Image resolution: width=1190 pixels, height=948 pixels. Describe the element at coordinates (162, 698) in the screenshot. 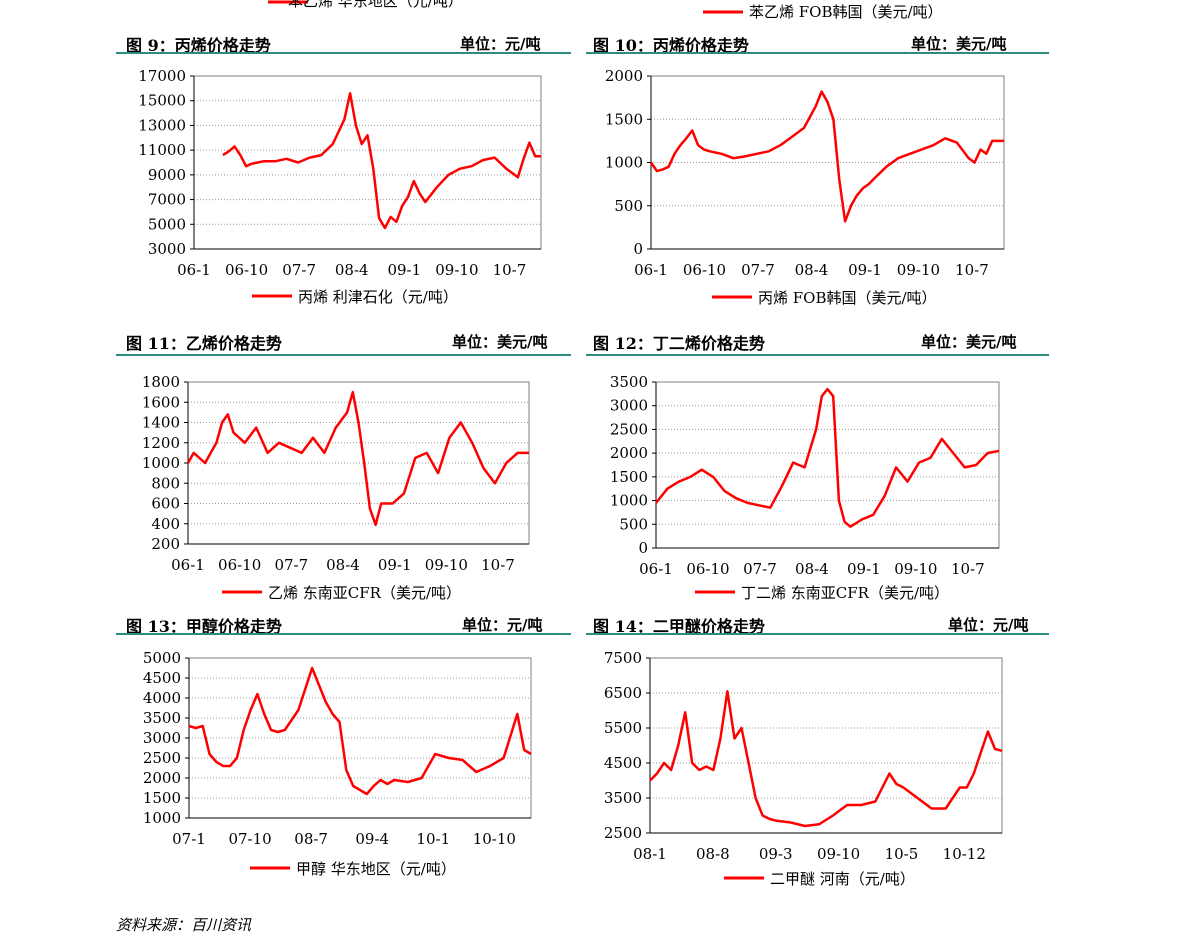

I see `y-tick-label: 4000` at that location.